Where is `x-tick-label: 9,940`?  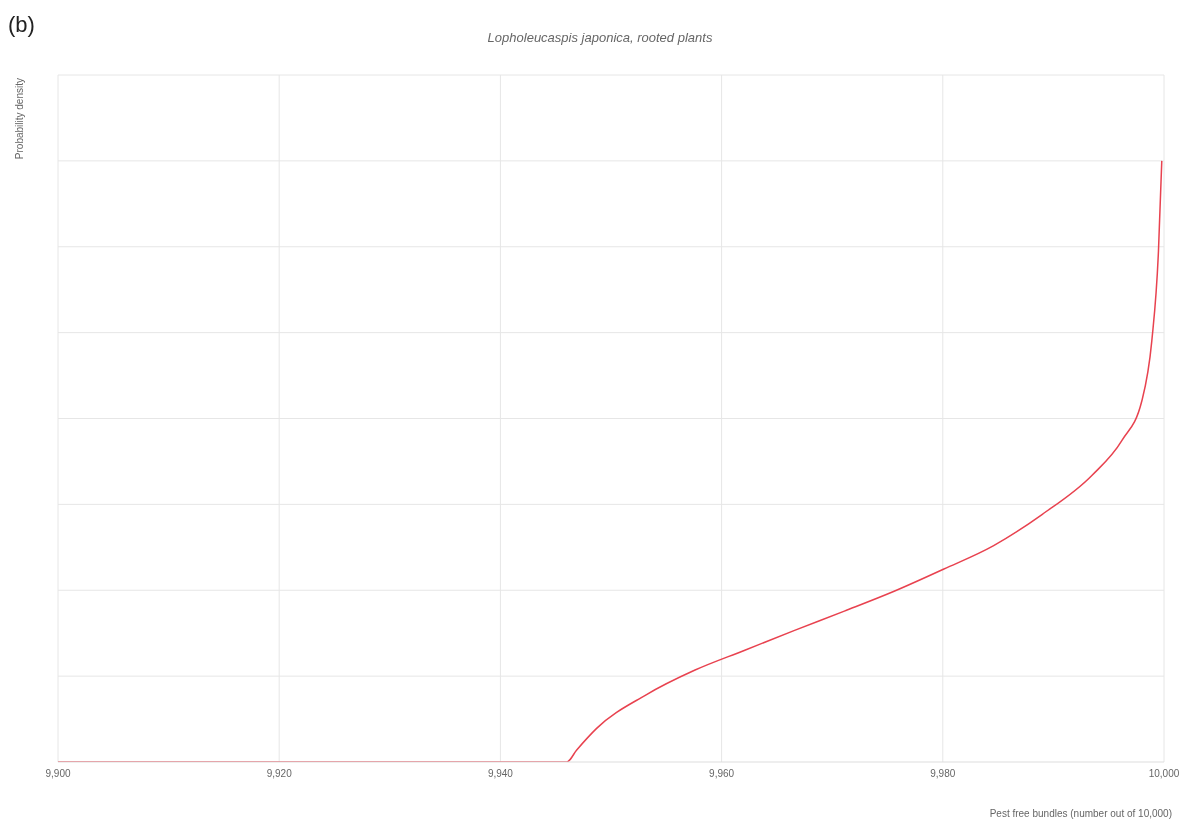 x-tick-label: 9,940 is located at coordinates (500, 774).